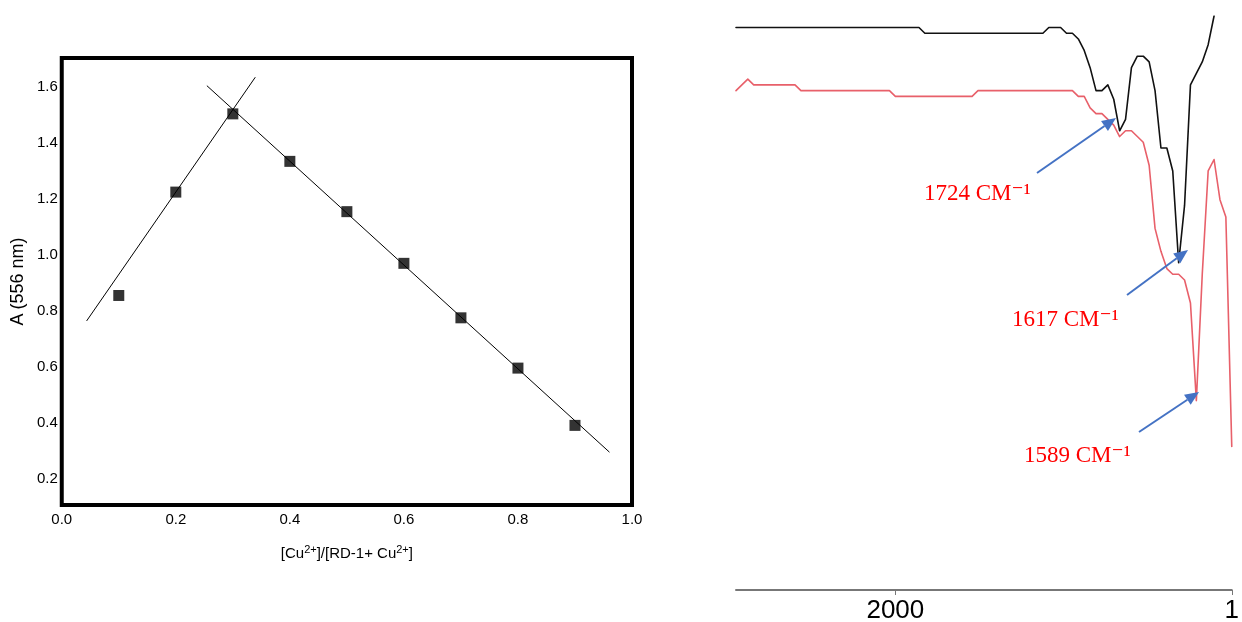 This screenshot has width=1242, height=622. I want to click on x-tick-label: 0.2, so click(176, 518).